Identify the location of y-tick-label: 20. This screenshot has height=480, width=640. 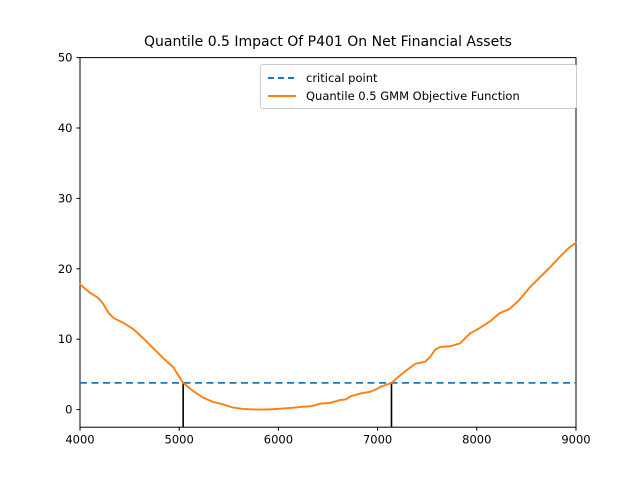
(65, 269).